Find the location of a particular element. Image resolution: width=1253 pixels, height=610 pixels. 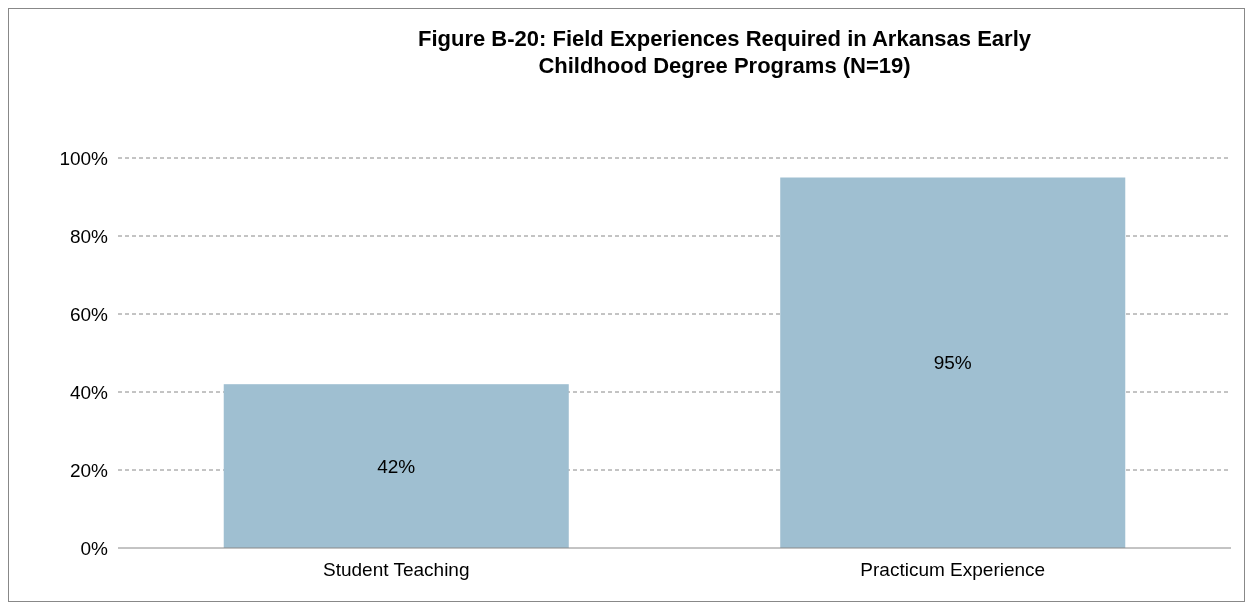

data-label: 95% is located at coordinates (952, 363).